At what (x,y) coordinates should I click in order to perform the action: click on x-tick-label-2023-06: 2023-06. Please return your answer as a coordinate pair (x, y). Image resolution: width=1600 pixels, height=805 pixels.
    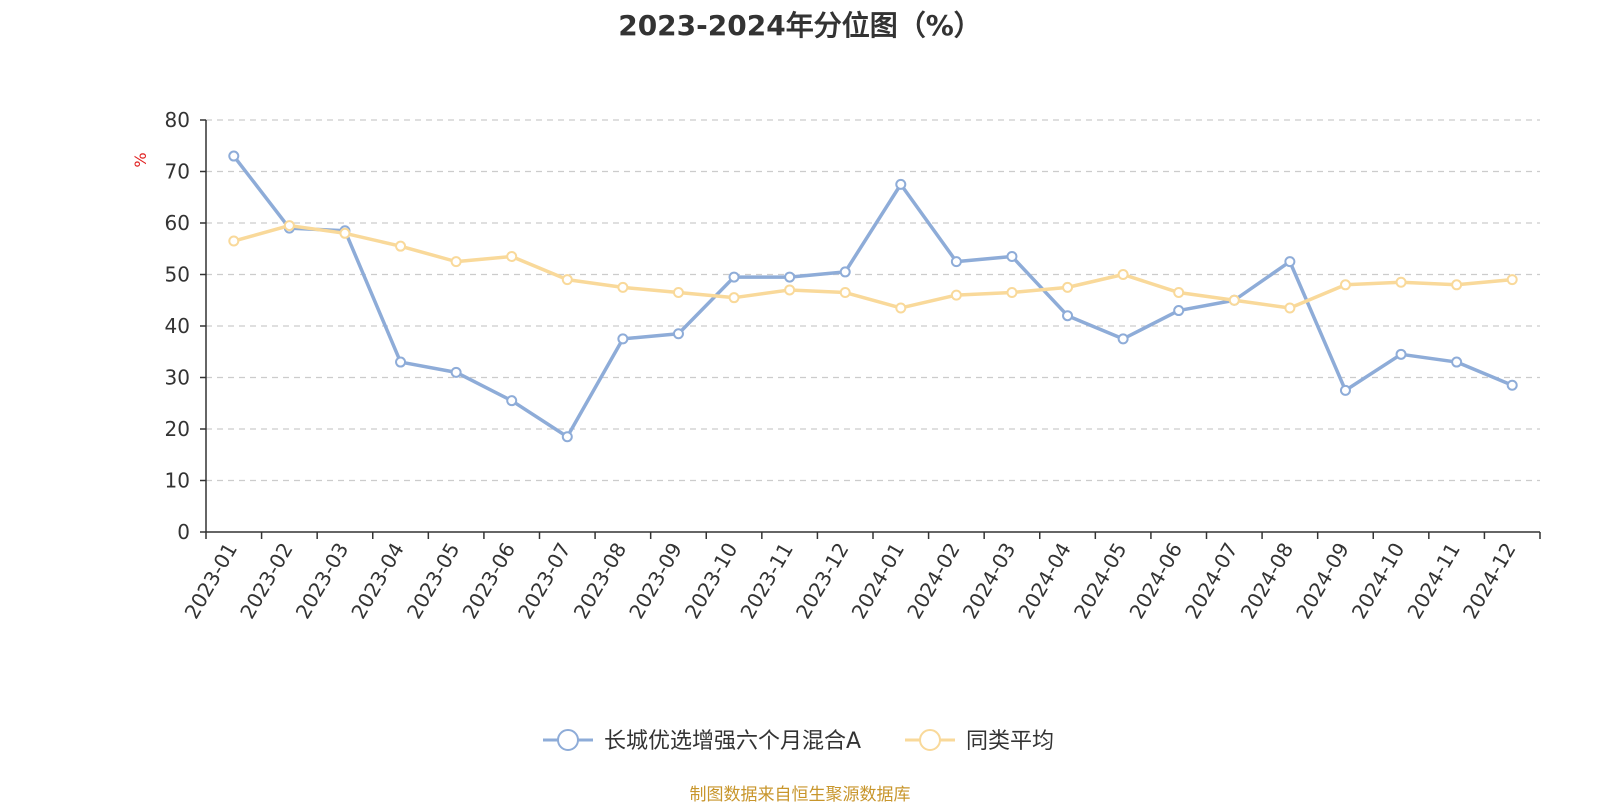
    Looking at the image, I should click on (488, 581).